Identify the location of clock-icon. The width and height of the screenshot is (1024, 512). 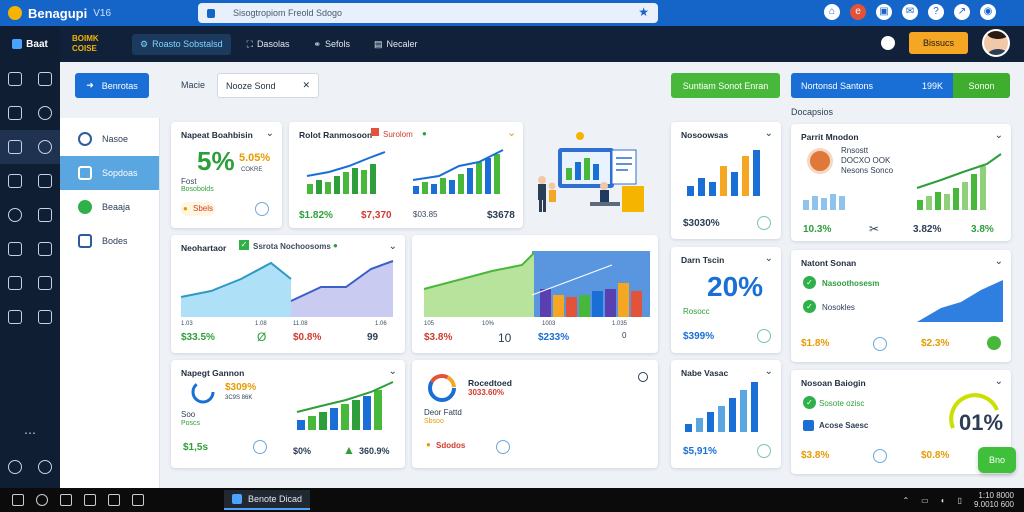
(45, 113).